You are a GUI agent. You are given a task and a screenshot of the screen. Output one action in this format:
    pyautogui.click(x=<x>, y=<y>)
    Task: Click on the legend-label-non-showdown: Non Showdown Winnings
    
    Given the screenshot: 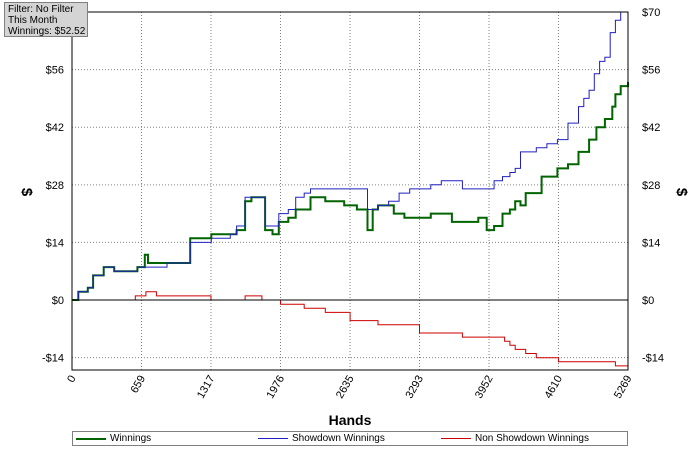 What is the action you would take?
    pyautogui.click(x=532, y=438)
    